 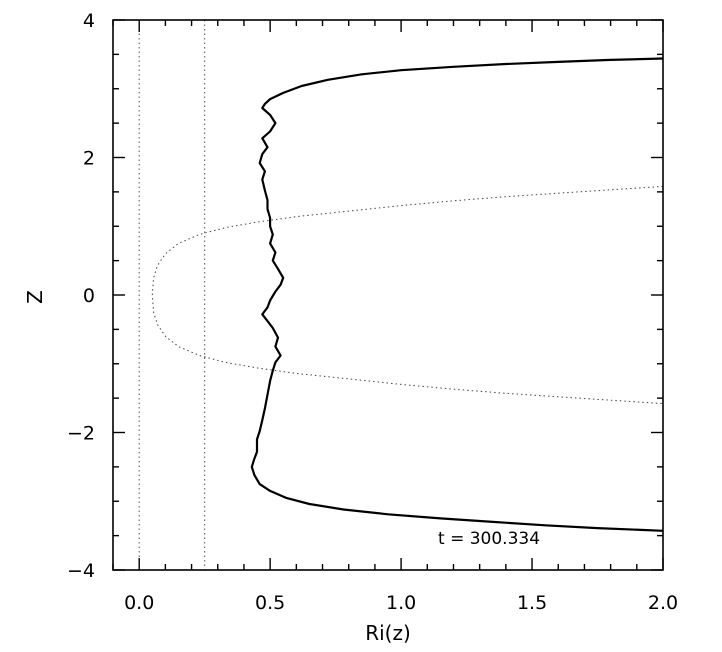 What do you see at coordinates (81, 434) in the screenshot?
I see `y-tick-label: −2` at bounding box center [81, 434].